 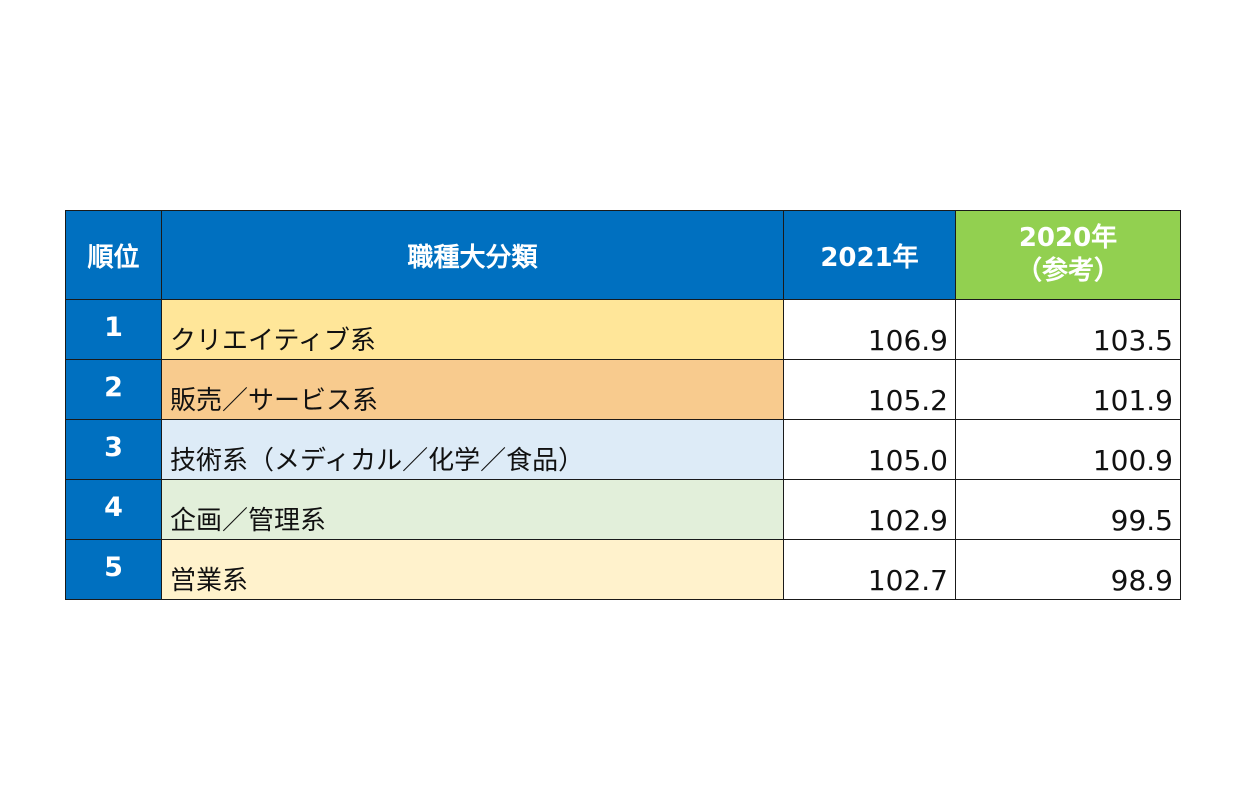 I want to click on rank-cell: 5, so click(x=113, y=569).